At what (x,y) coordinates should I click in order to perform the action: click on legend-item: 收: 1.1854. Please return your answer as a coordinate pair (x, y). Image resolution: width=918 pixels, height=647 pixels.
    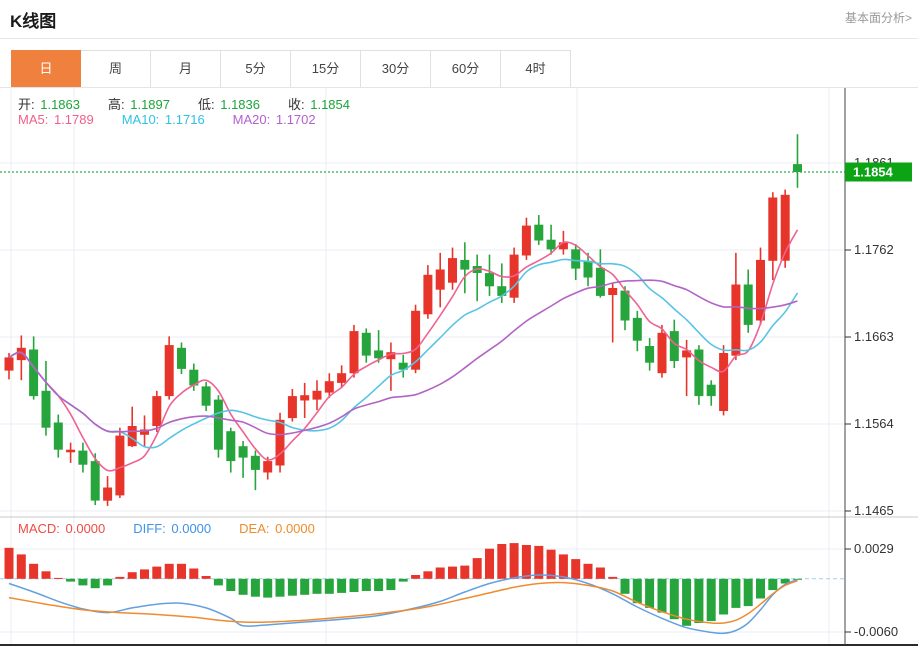
    Looking at the image, I should click on (319, 104).